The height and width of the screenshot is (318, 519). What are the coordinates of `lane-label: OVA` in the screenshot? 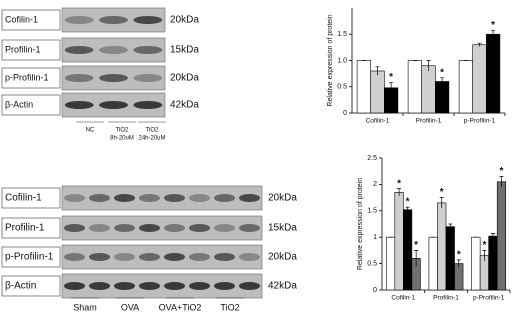 It's located at (130, 307).